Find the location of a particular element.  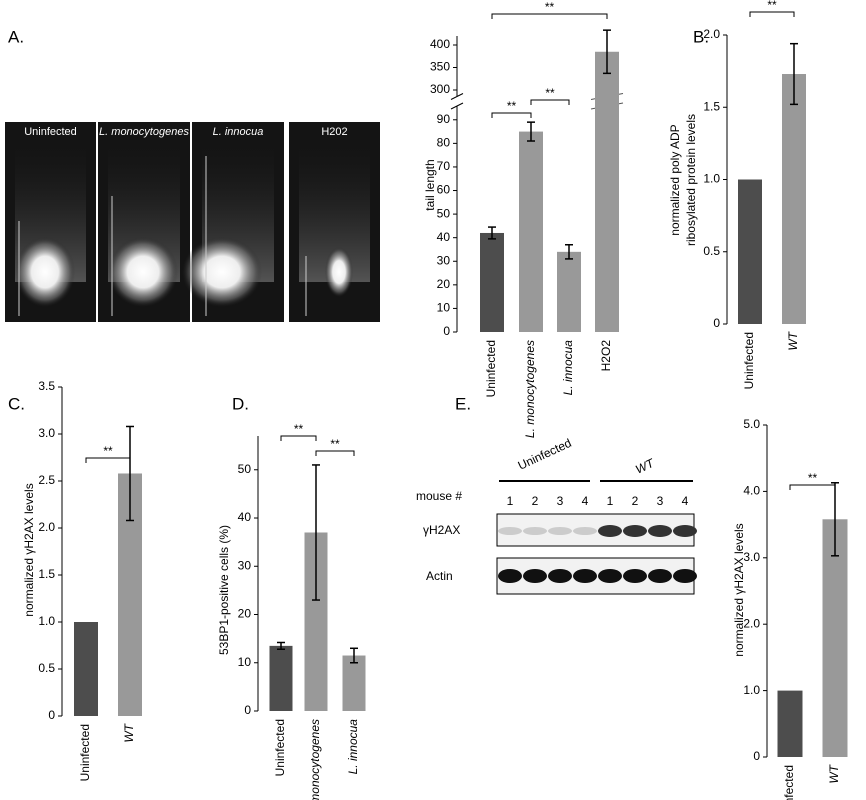

y-axis-label: ribosylated protein levels is located at coordinates (691, 180).